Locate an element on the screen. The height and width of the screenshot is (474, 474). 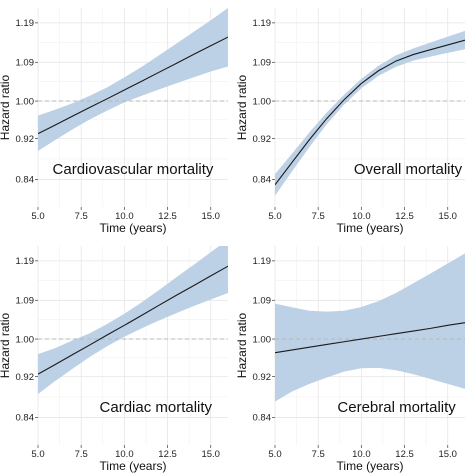
panel-title: Cerebral mortality is located at coordinates (396, 407).